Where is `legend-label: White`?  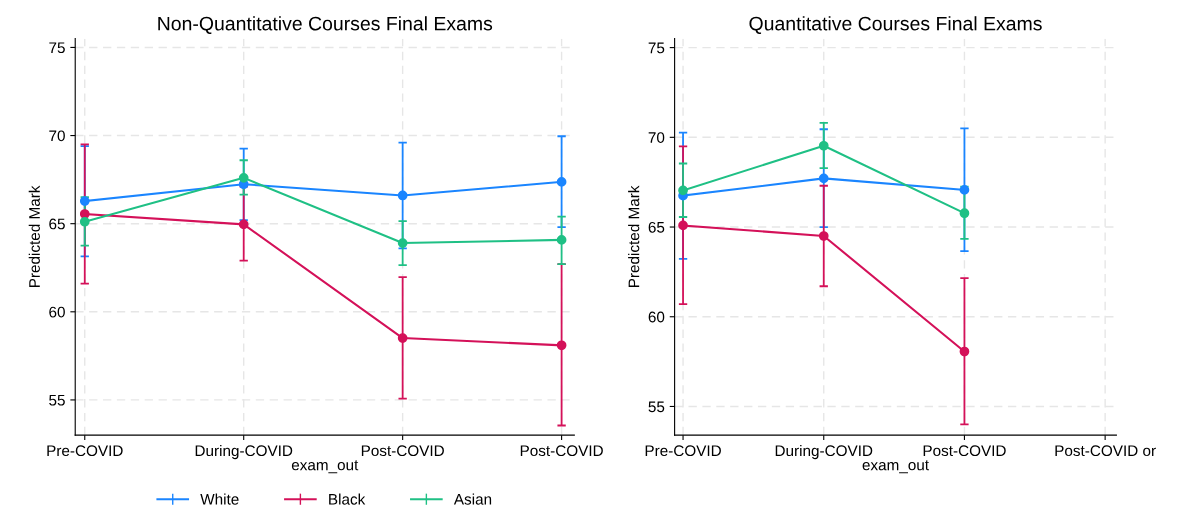
legend-label: White is located at coordinates (219, 499).